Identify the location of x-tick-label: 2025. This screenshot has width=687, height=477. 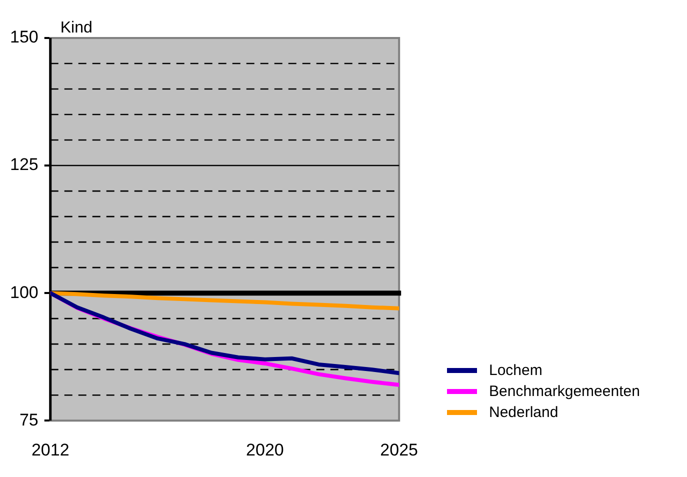
(399, 450).